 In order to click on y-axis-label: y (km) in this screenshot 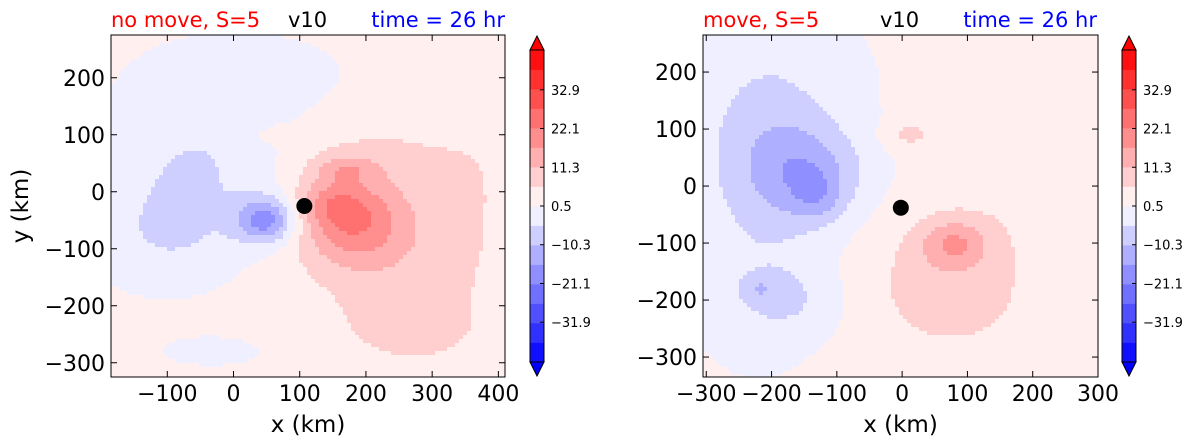, I will do `click(21, 206)`.